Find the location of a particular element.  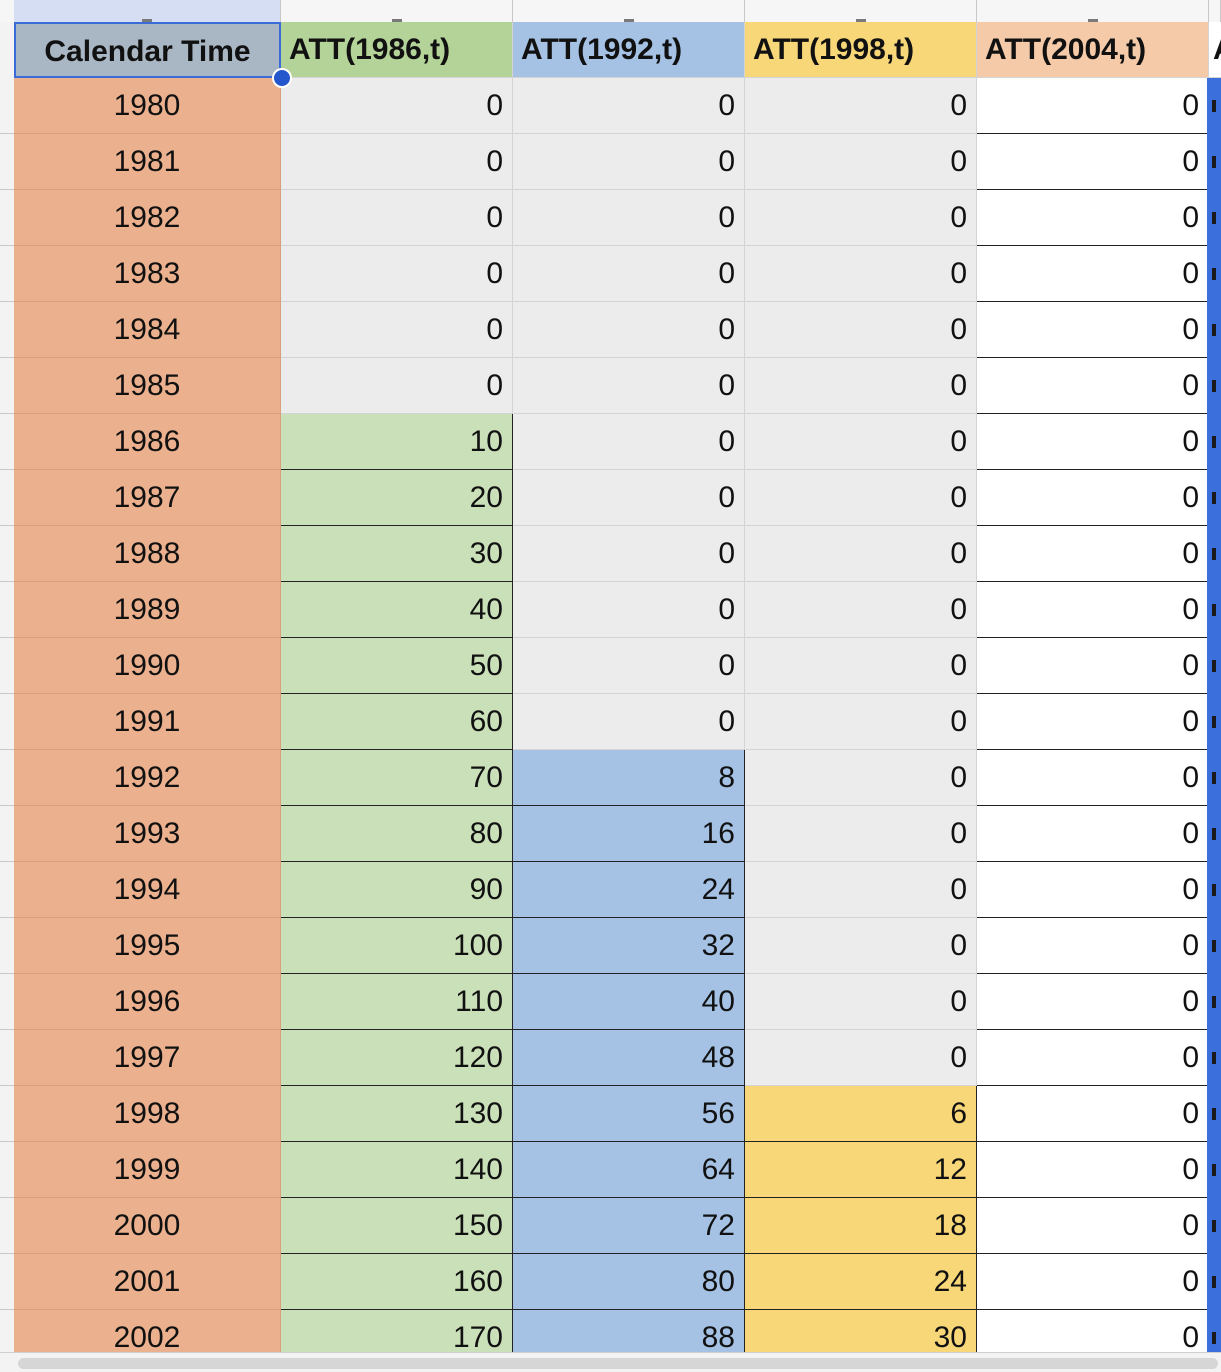

header-next-column: A is located at coordinates (1215, 50).